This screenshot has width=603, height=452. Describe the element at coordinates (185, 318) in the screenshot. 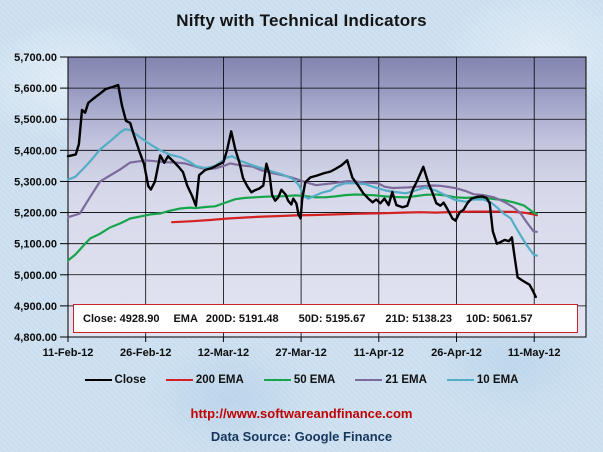

I see `annotation-segment: EMA` at that location.